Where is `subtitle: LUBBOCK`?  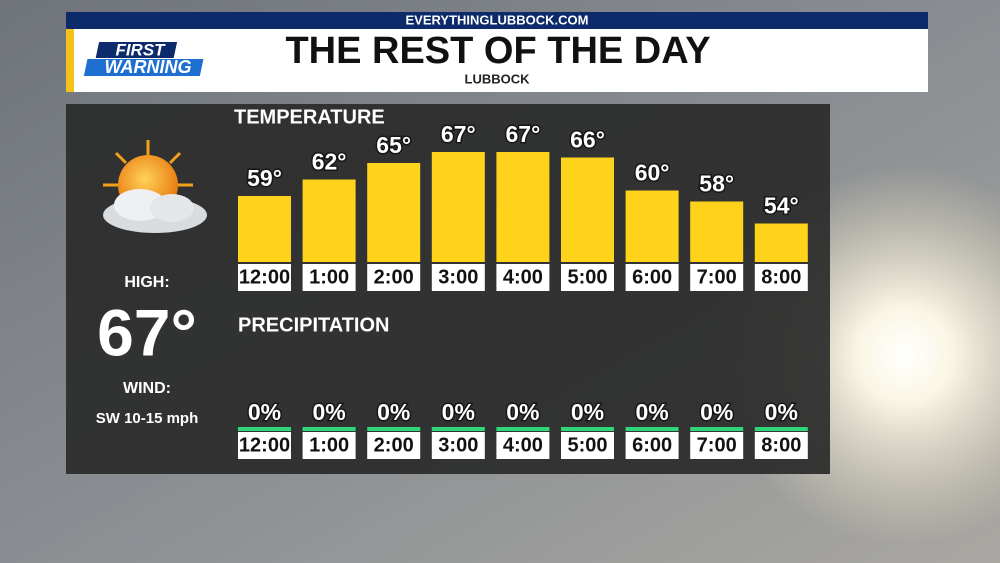 subtitle: LUBBOCK is located at coordinates (498, 78).